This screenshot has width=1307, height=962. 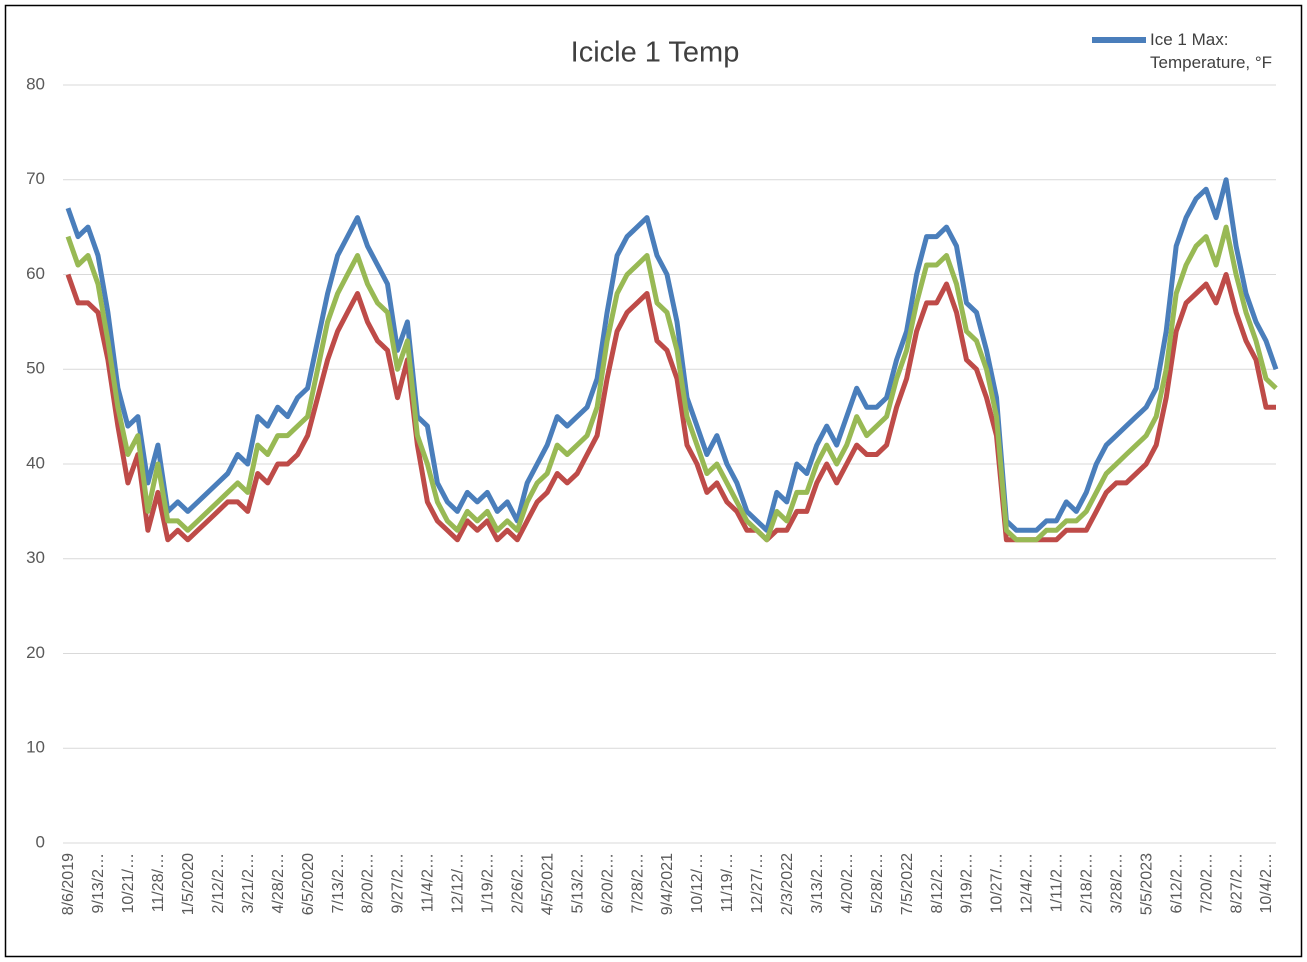 I want to click on y-tick-label: 80, so click(x=35, y=83).